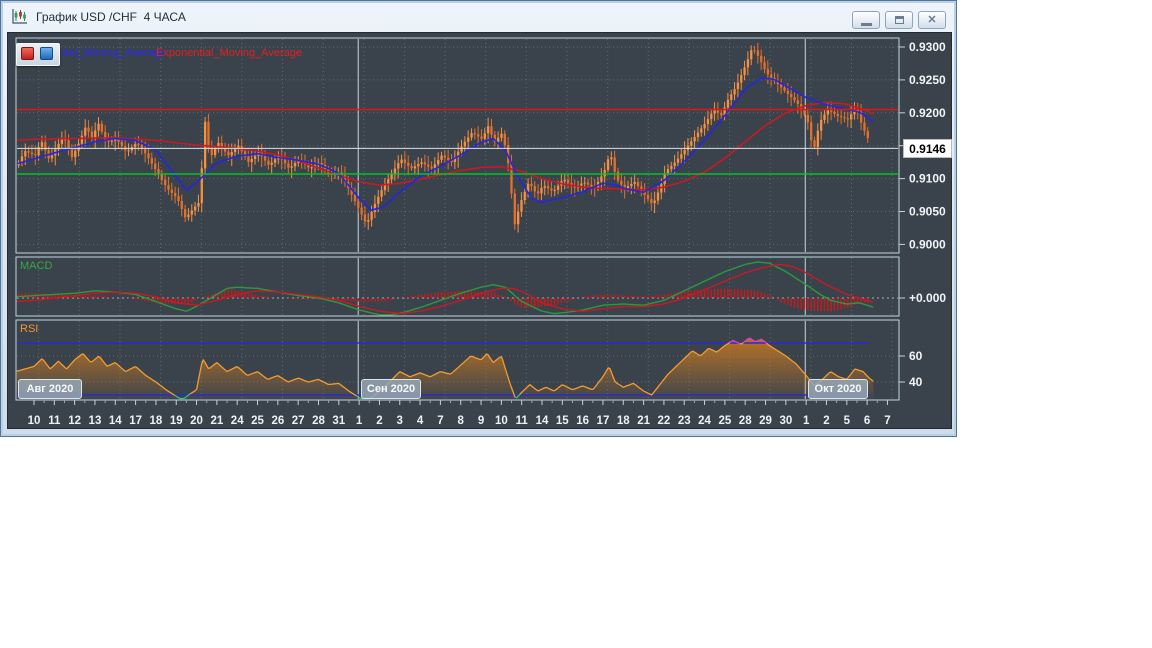 Image resolution: width=1152 pixels, height=648 pixels. I want to click on legend-ema-slow-label: Exponential_Moving_Average, so click(229, 53).